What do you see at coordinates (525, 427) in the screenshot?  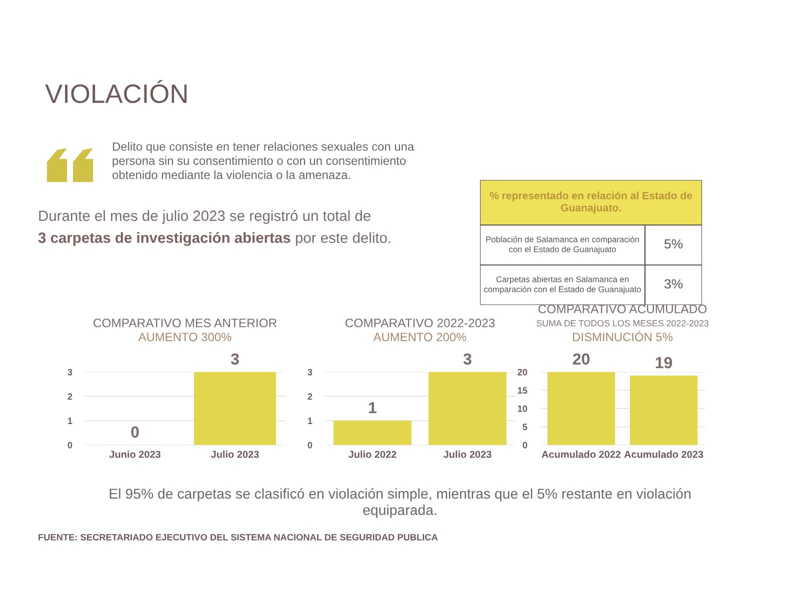 I see `y-tick-label: 5` at bounding box center [525, 427].